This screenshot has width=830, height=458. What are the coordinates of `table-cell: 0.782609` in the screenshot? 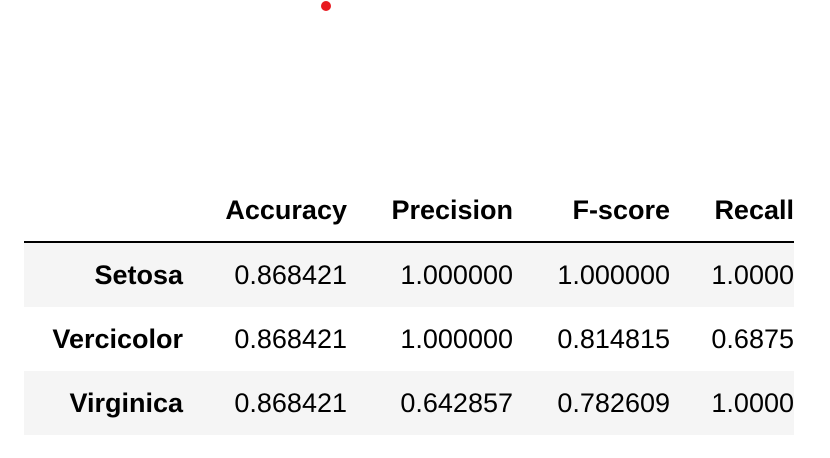 It's located at (613, 402).